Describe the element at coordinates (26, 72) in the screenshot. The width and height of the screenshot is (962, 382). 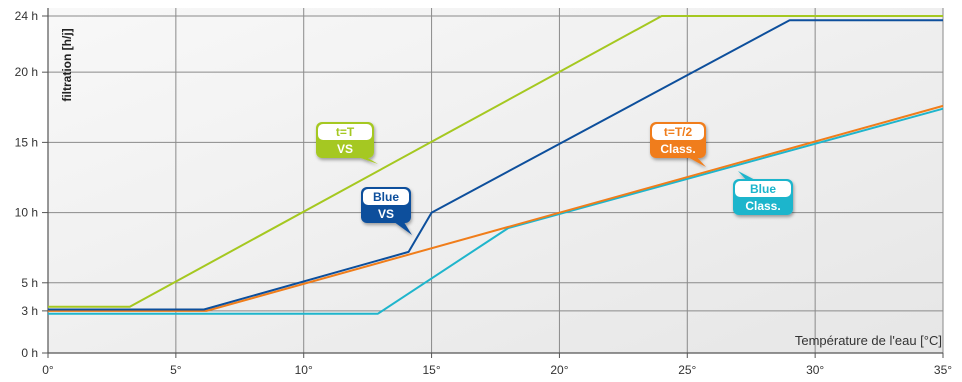
I see `y-tick-label: 20 h` at that location.